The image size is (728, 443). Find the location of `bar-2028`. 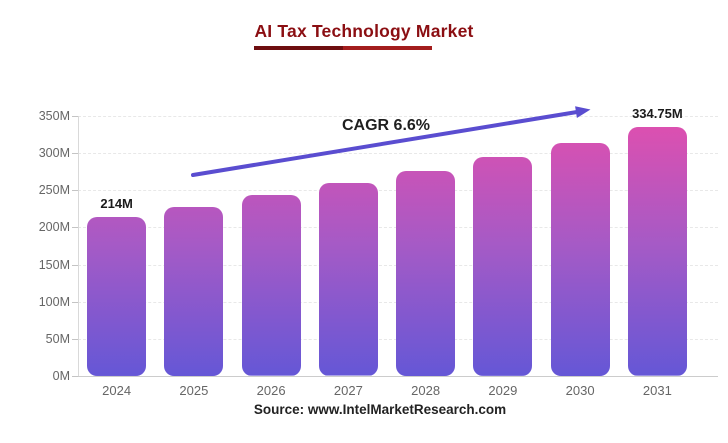

bar-2028 is located at coordinates (426, 273).